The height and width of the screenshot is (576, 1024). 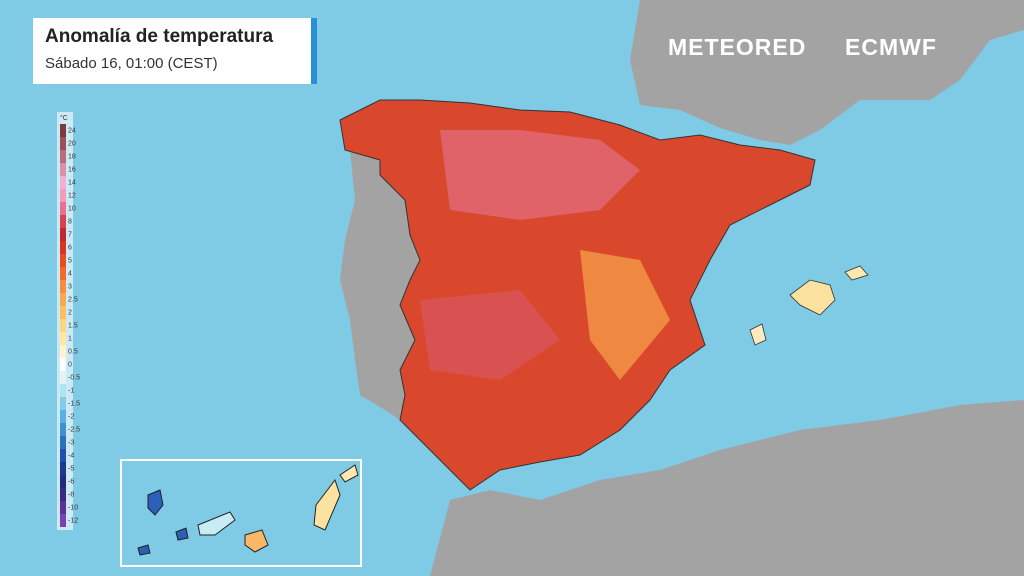 I want to click on legend-label: -12, so click(x=73, y=520).